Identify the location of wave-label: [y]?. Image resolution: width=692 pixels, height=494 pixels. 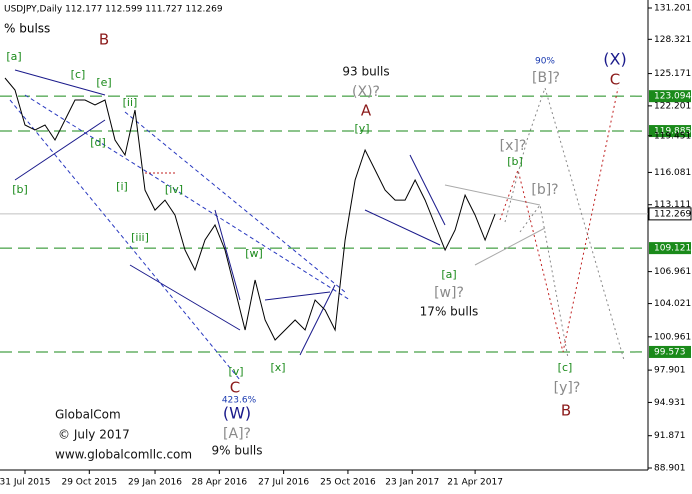
(567, 388).